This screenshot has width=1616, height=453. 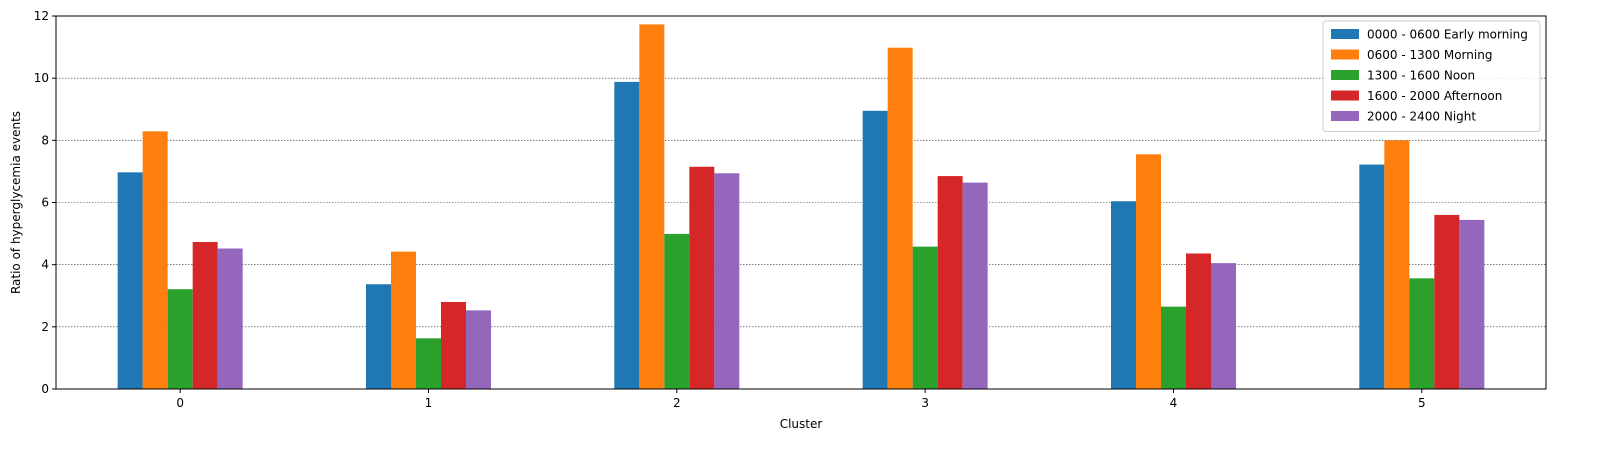 What do you see at coordinates (45, 327) in the screenshot?
I see `y-tick-label: 2` at bounding box center [45, 327].